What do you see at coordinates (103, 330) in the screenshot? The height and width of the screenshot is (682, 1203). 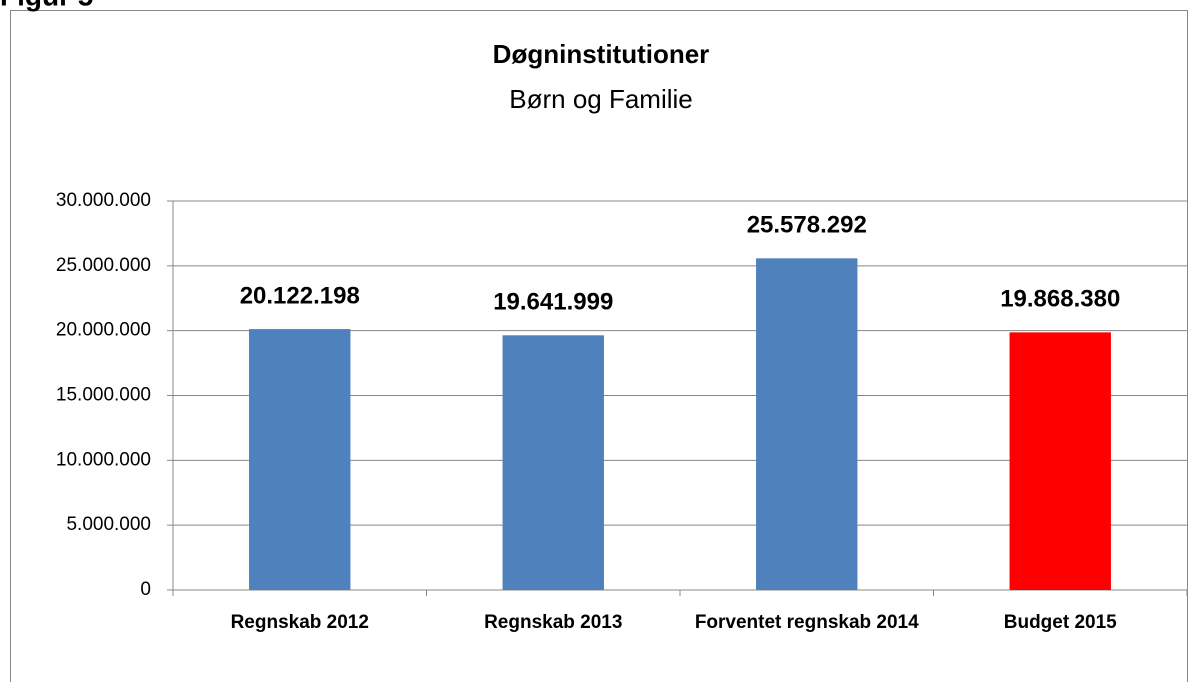 I see `y-tick-label: 20.000.000` at bounding box center [103, 330].